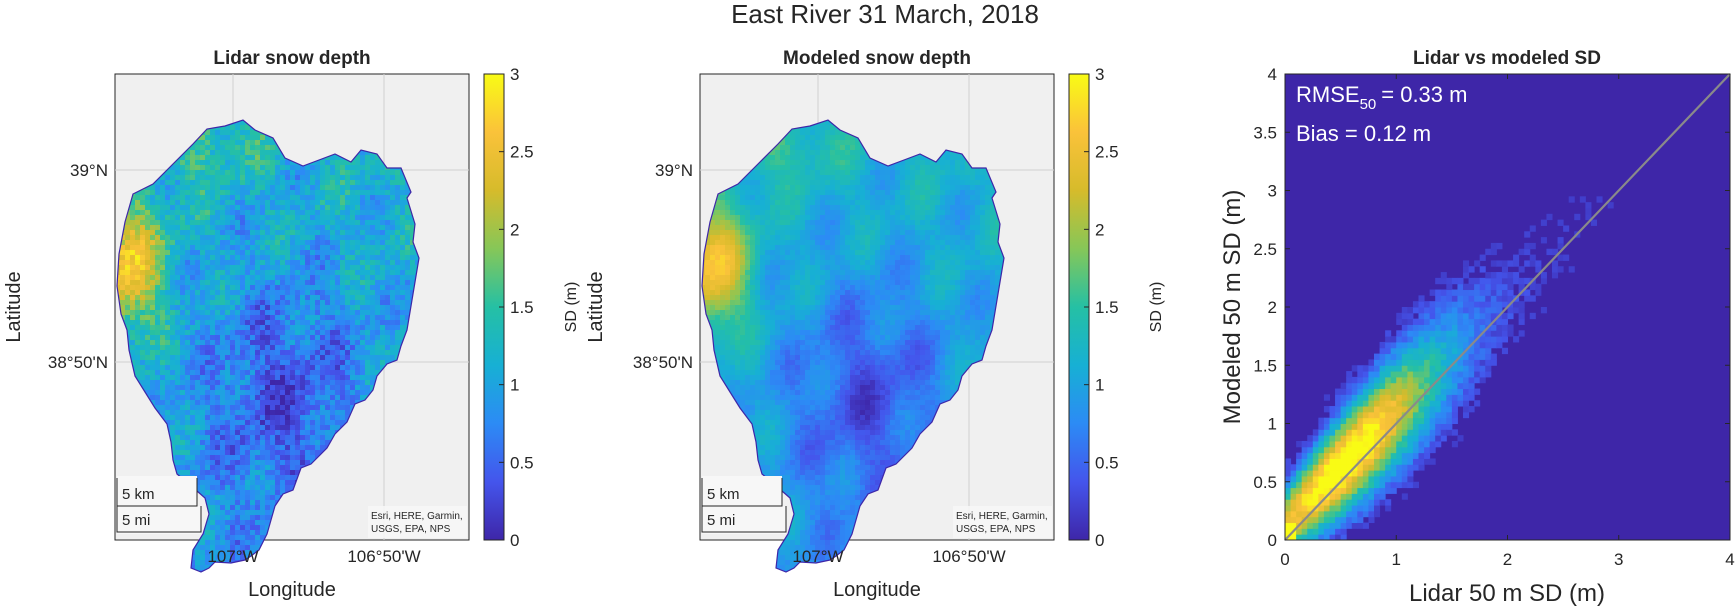  What do you see at coordinates (1507, 559) in the screenshot?
I see `x-tick-label: 2` at bounding box center [1507, 559].